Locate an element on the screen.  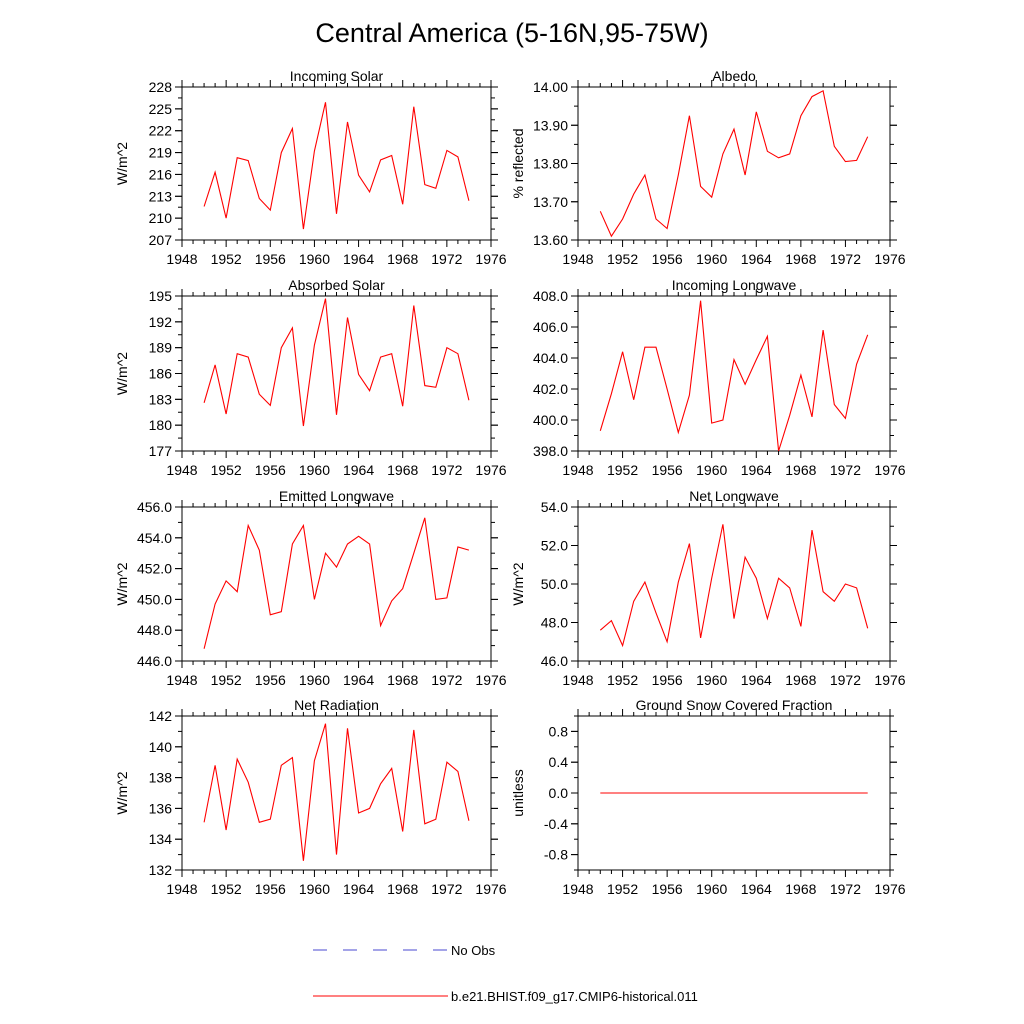
y-tick-label: 213 is located at coordinates (161, 196).